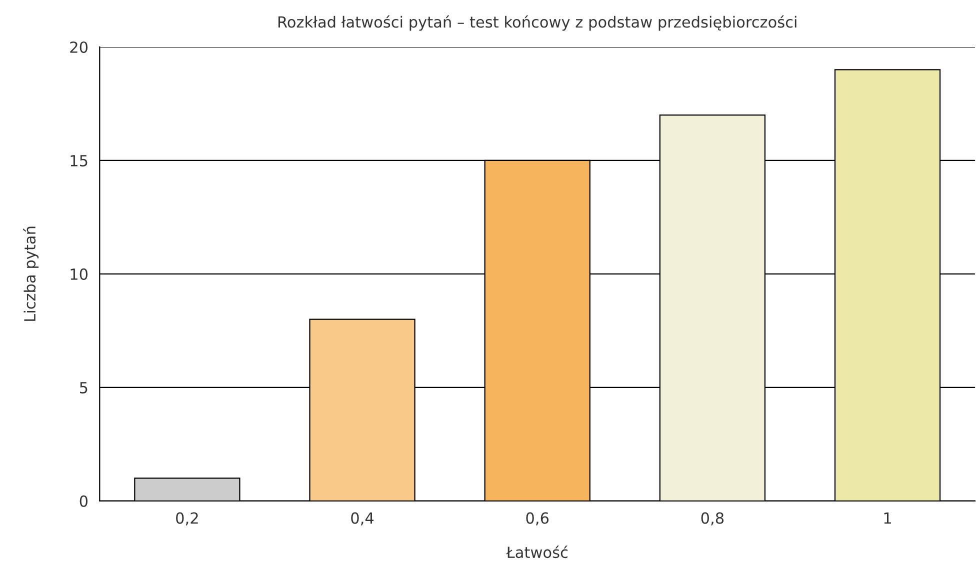 The image size is (977, 566). I want to click on x-tick-label: 0,8, so click(712, 519).